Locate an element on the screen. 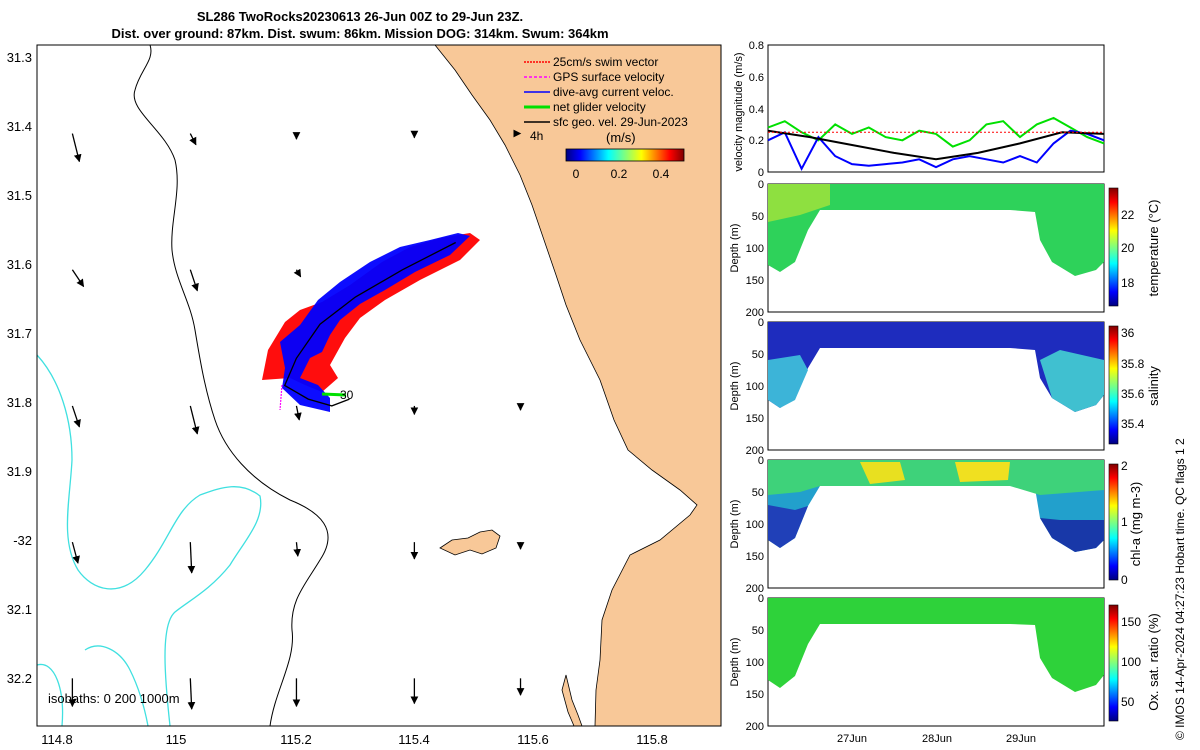 The width and height of the screenshot is (1200, 750). salinity-mid-patch-right is located at coordinates (1072, 381).